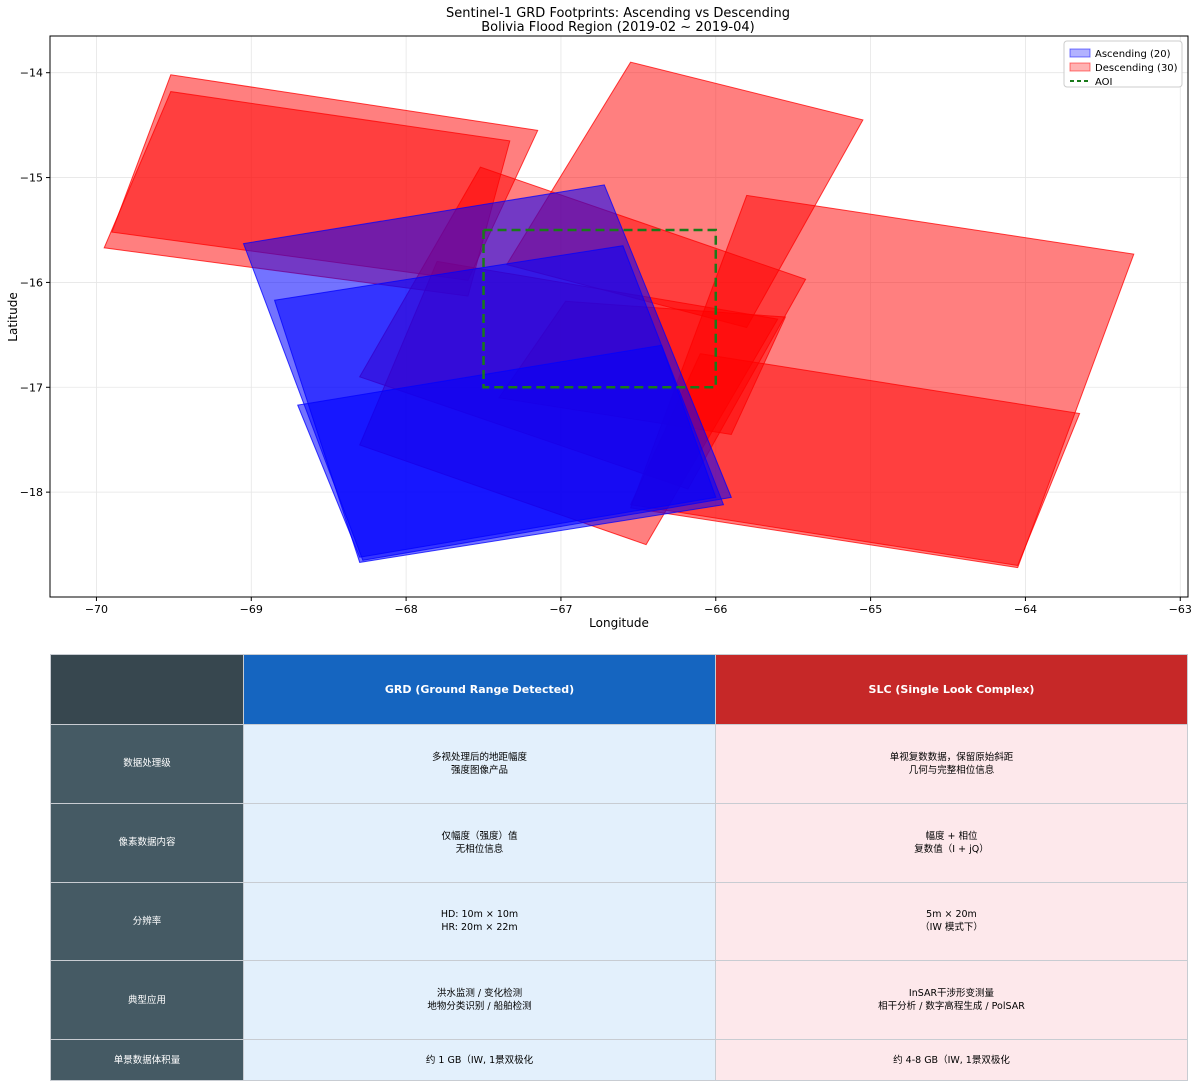 This screenshot has height=1088, width=1200. What do you see at coordinates (13, 316) in the screenshot?
I see `y-axis-label: Latitude` at bounding box center [13, 316].